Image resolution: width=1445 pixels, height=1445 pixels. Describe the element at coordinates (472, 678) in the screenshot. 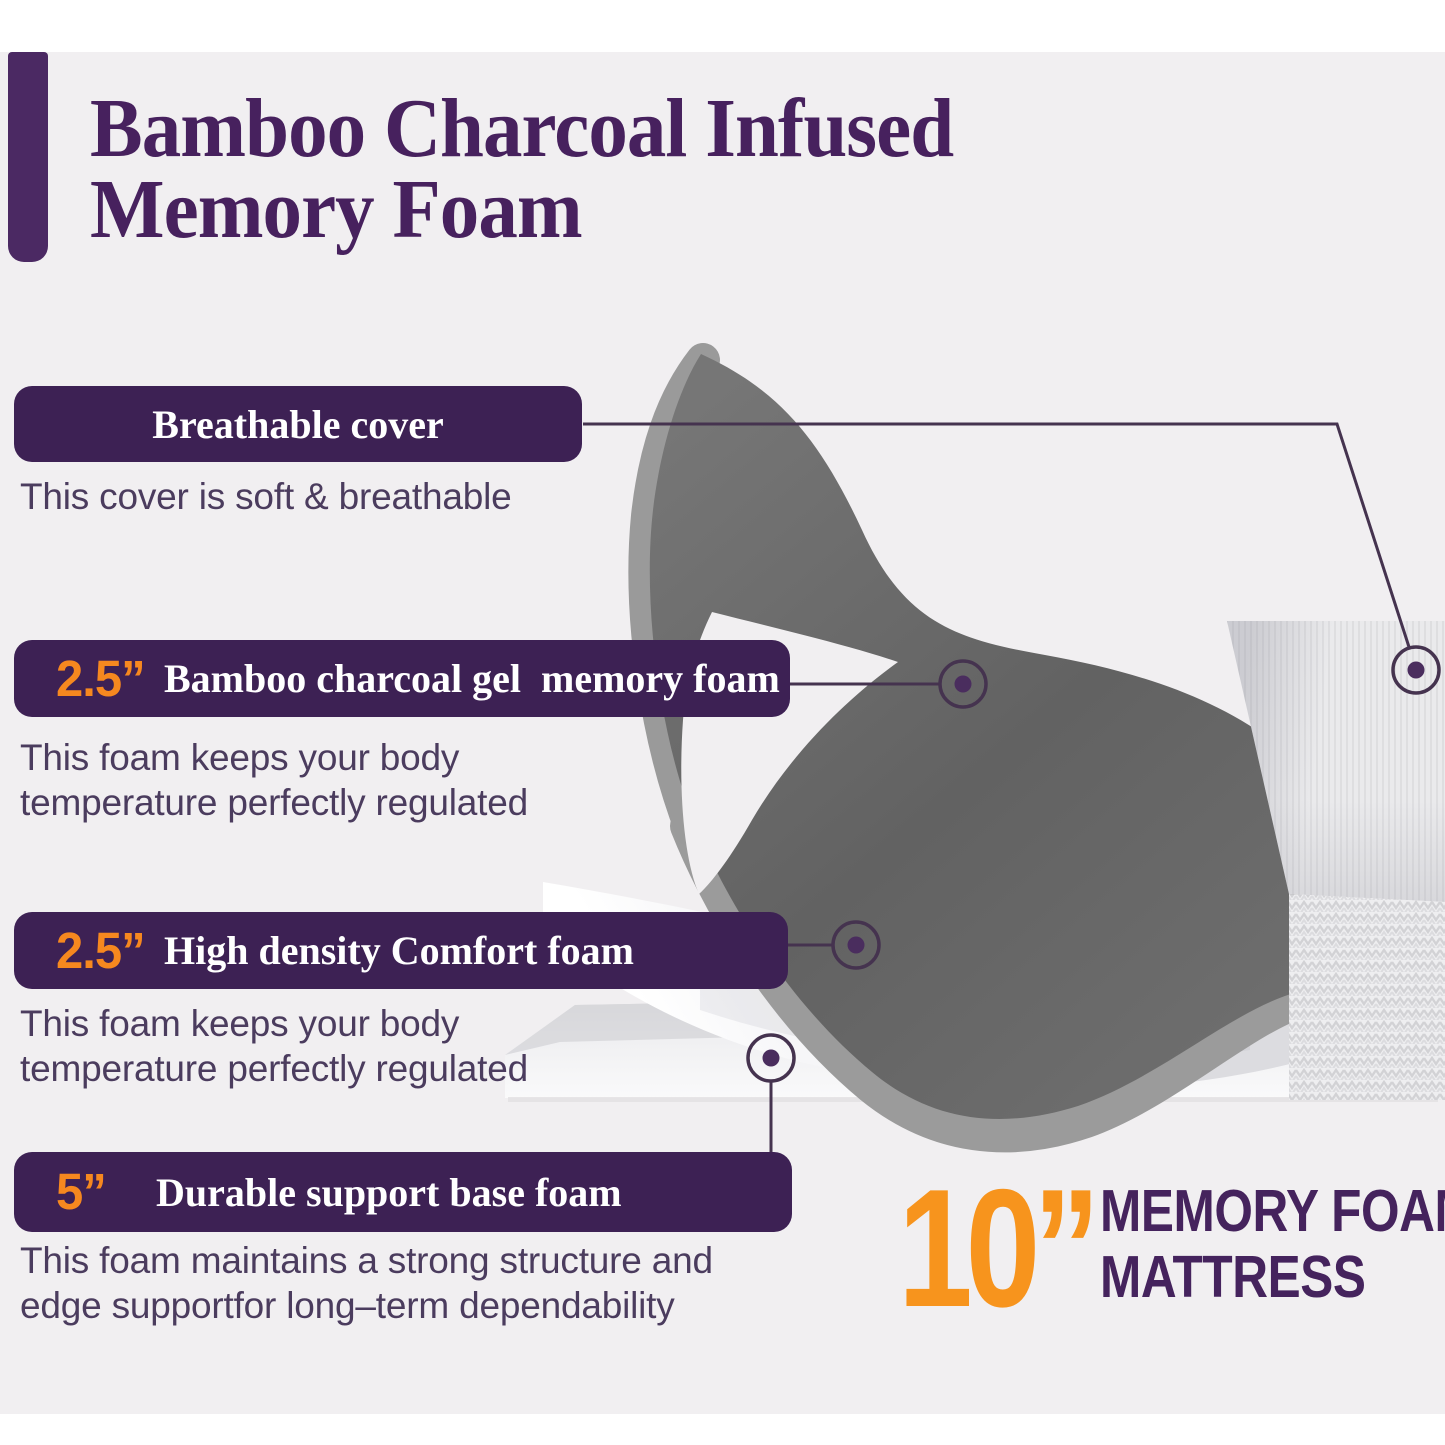

I see `memory-foam-label: Bamboo charcoal gel memory foam` at that location.